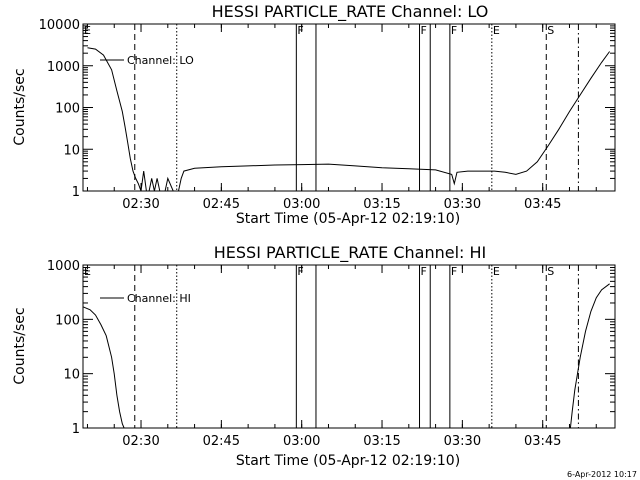 The height and width of the screenshot is (480, 640). What do you see at coordinates (424, 271) in the screenshot?
I see `hi-marker-label-5: F` at bounding box center [424, 271].